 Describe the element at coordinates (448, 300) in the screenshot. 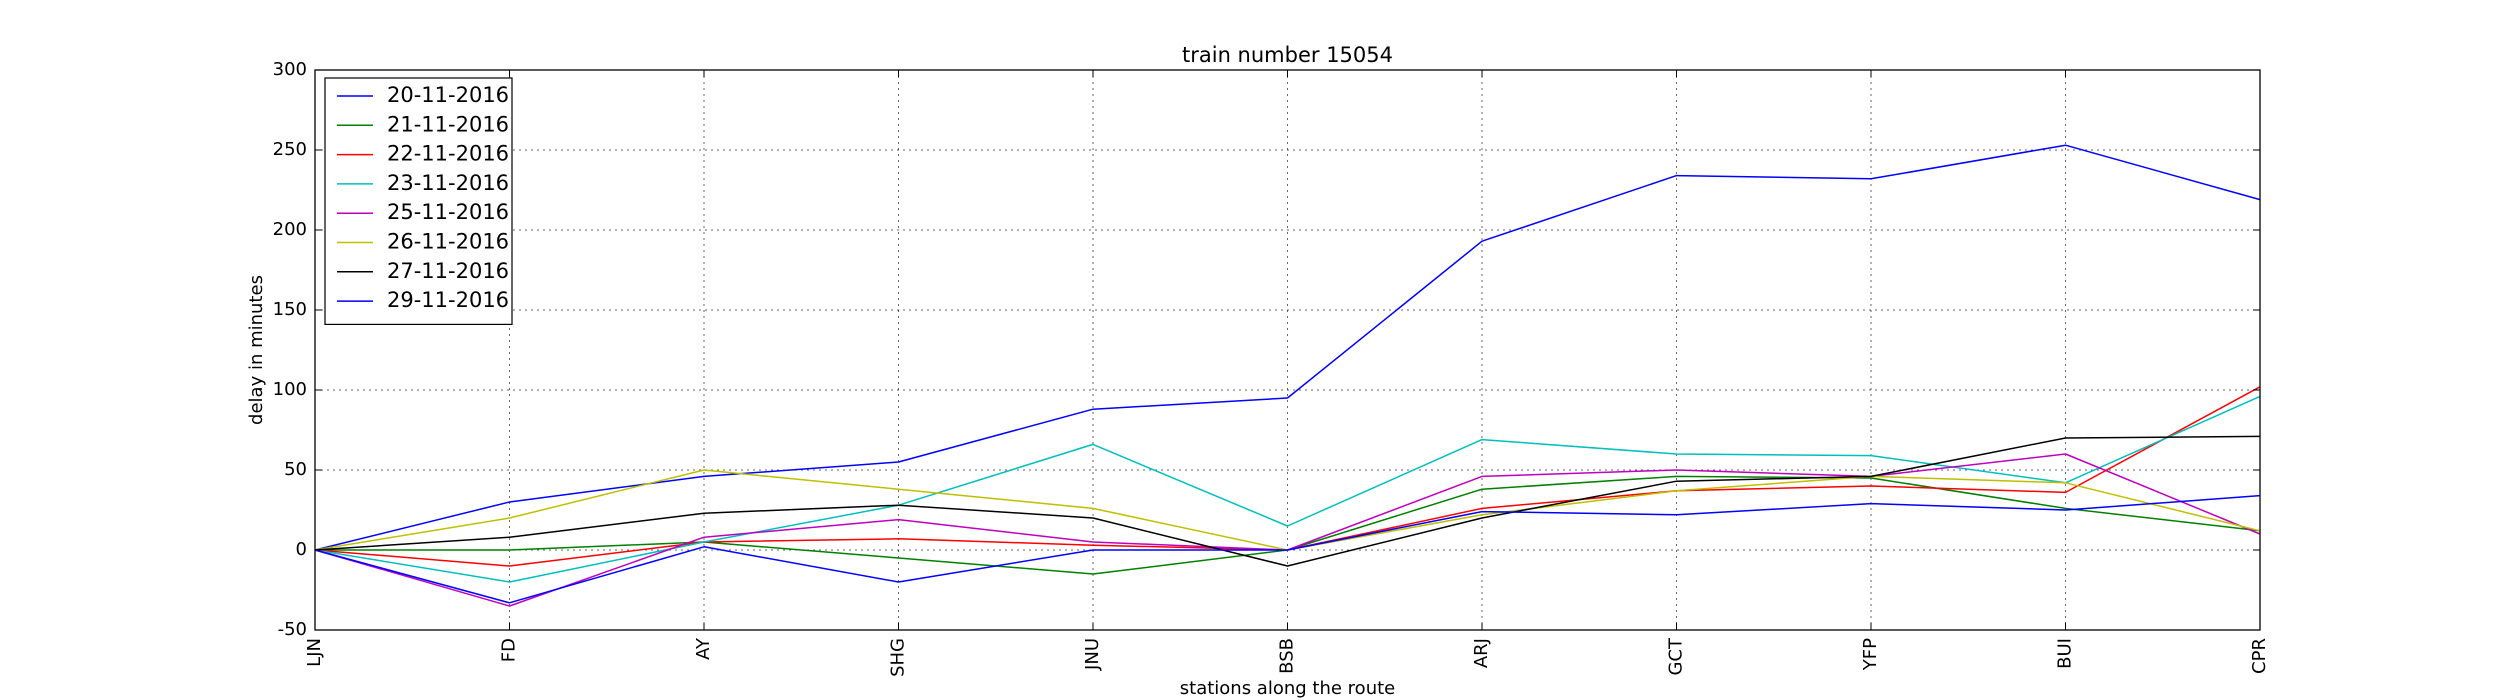

I see `legend-label: 29-11-2016` at that location.